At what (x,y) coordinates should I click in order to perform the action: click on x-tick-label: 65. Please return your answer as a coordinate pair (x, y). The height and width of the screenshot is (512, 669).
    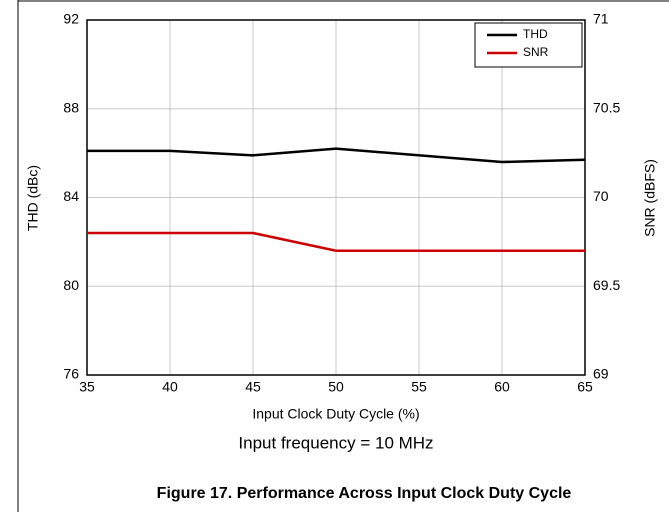
    Looking at the image, I should click on (585, 387).